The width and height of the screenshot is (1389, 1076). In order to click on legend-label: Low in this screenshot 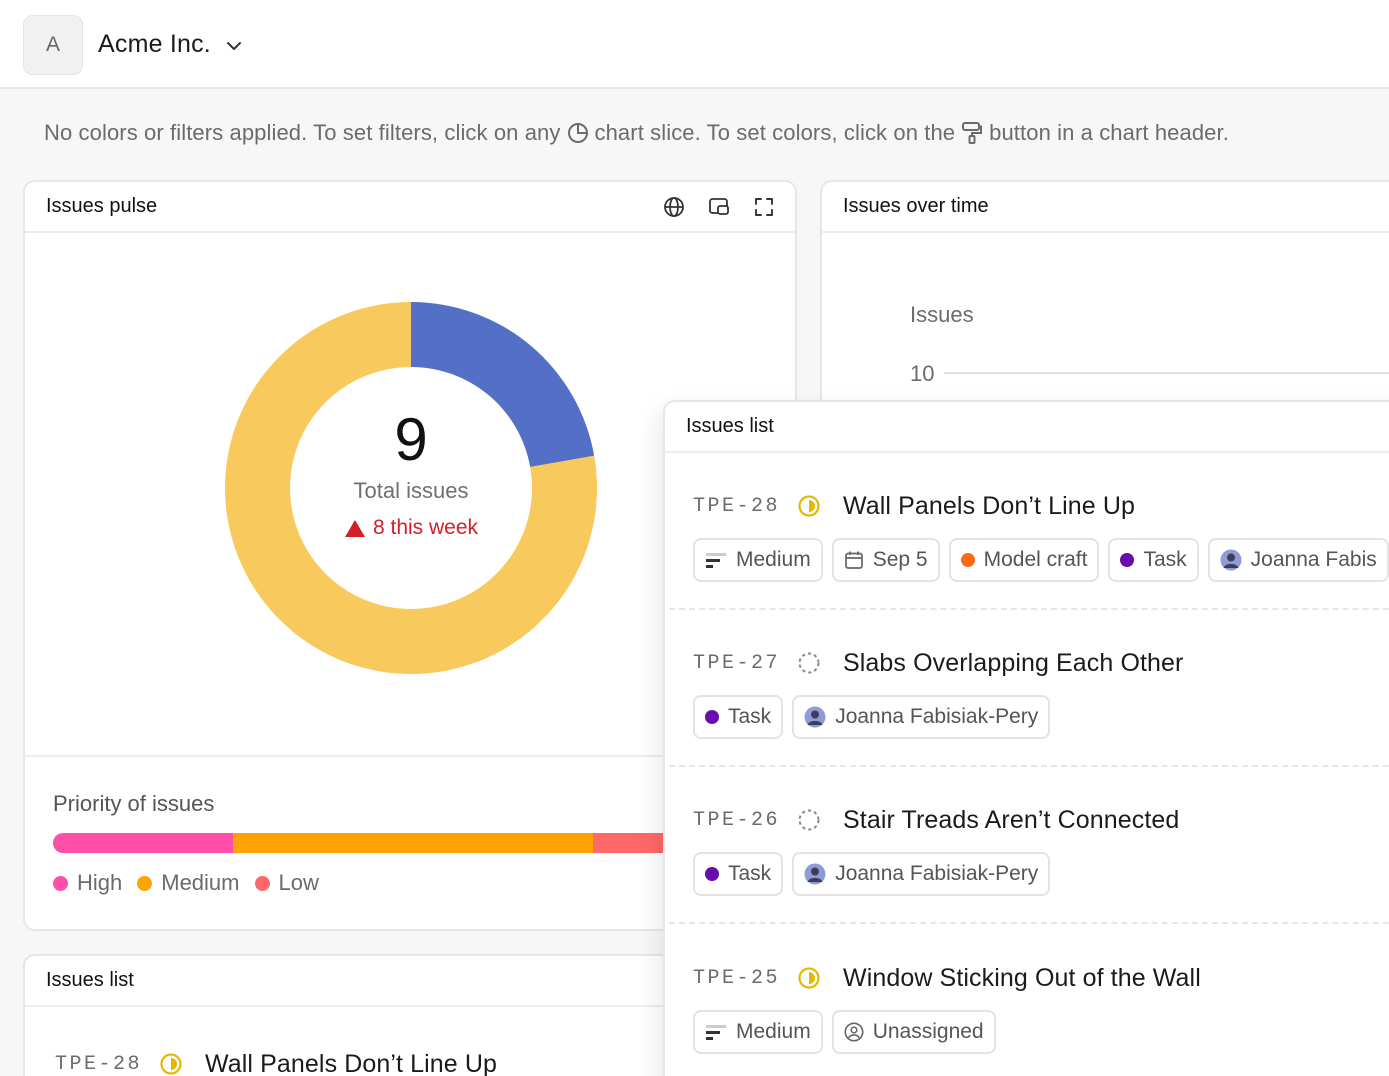, I will do `click(298, 882)`.